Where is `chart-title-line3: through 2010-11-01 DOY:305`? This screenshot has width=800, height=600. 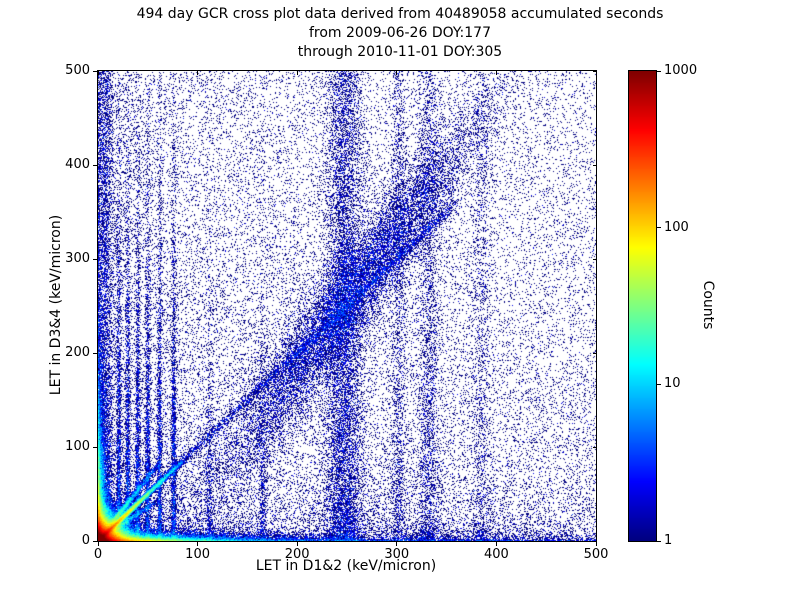 chart-title-line3: through 2010-11-01 DOY:305 is located at coordinates (400, 52).